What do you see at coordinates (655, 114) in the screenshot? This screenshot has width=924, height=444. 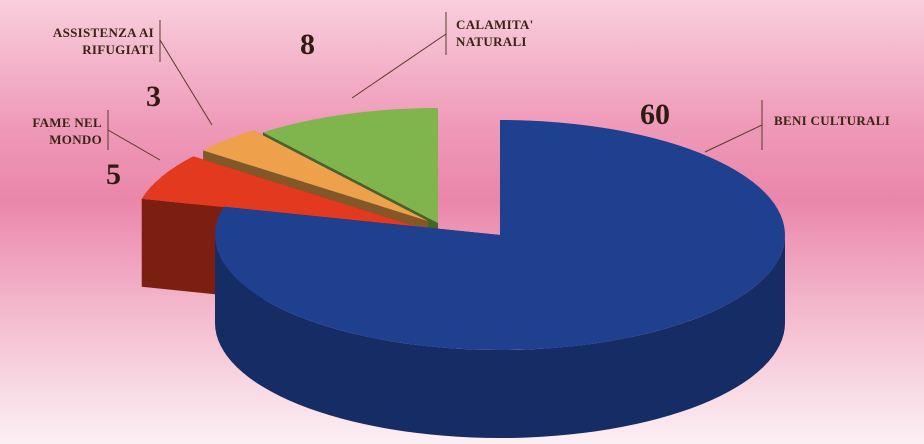 I see `value-label: 60` at bounding box center [655, 114].